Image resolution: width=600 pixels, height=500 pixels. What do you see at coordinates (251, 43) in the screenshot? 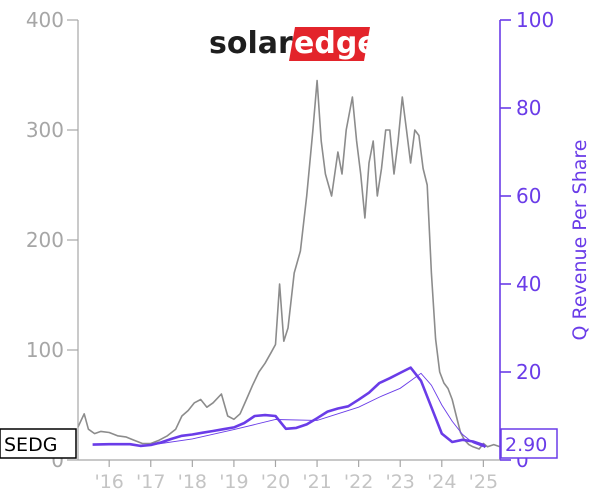
I see `logo-text-solar: solar` at bounding box center [251, 43].